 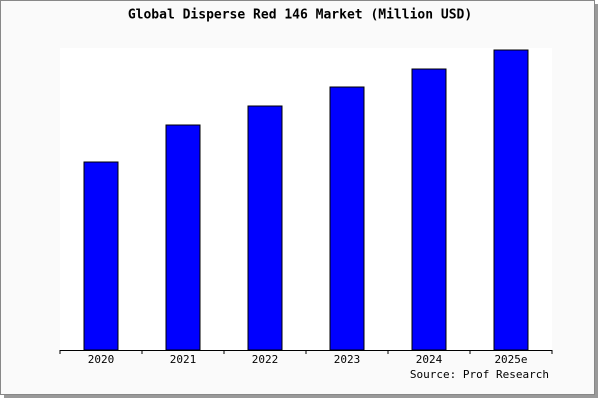 I want to click on x-tick-label: 2020, so click(x=101, y=359).